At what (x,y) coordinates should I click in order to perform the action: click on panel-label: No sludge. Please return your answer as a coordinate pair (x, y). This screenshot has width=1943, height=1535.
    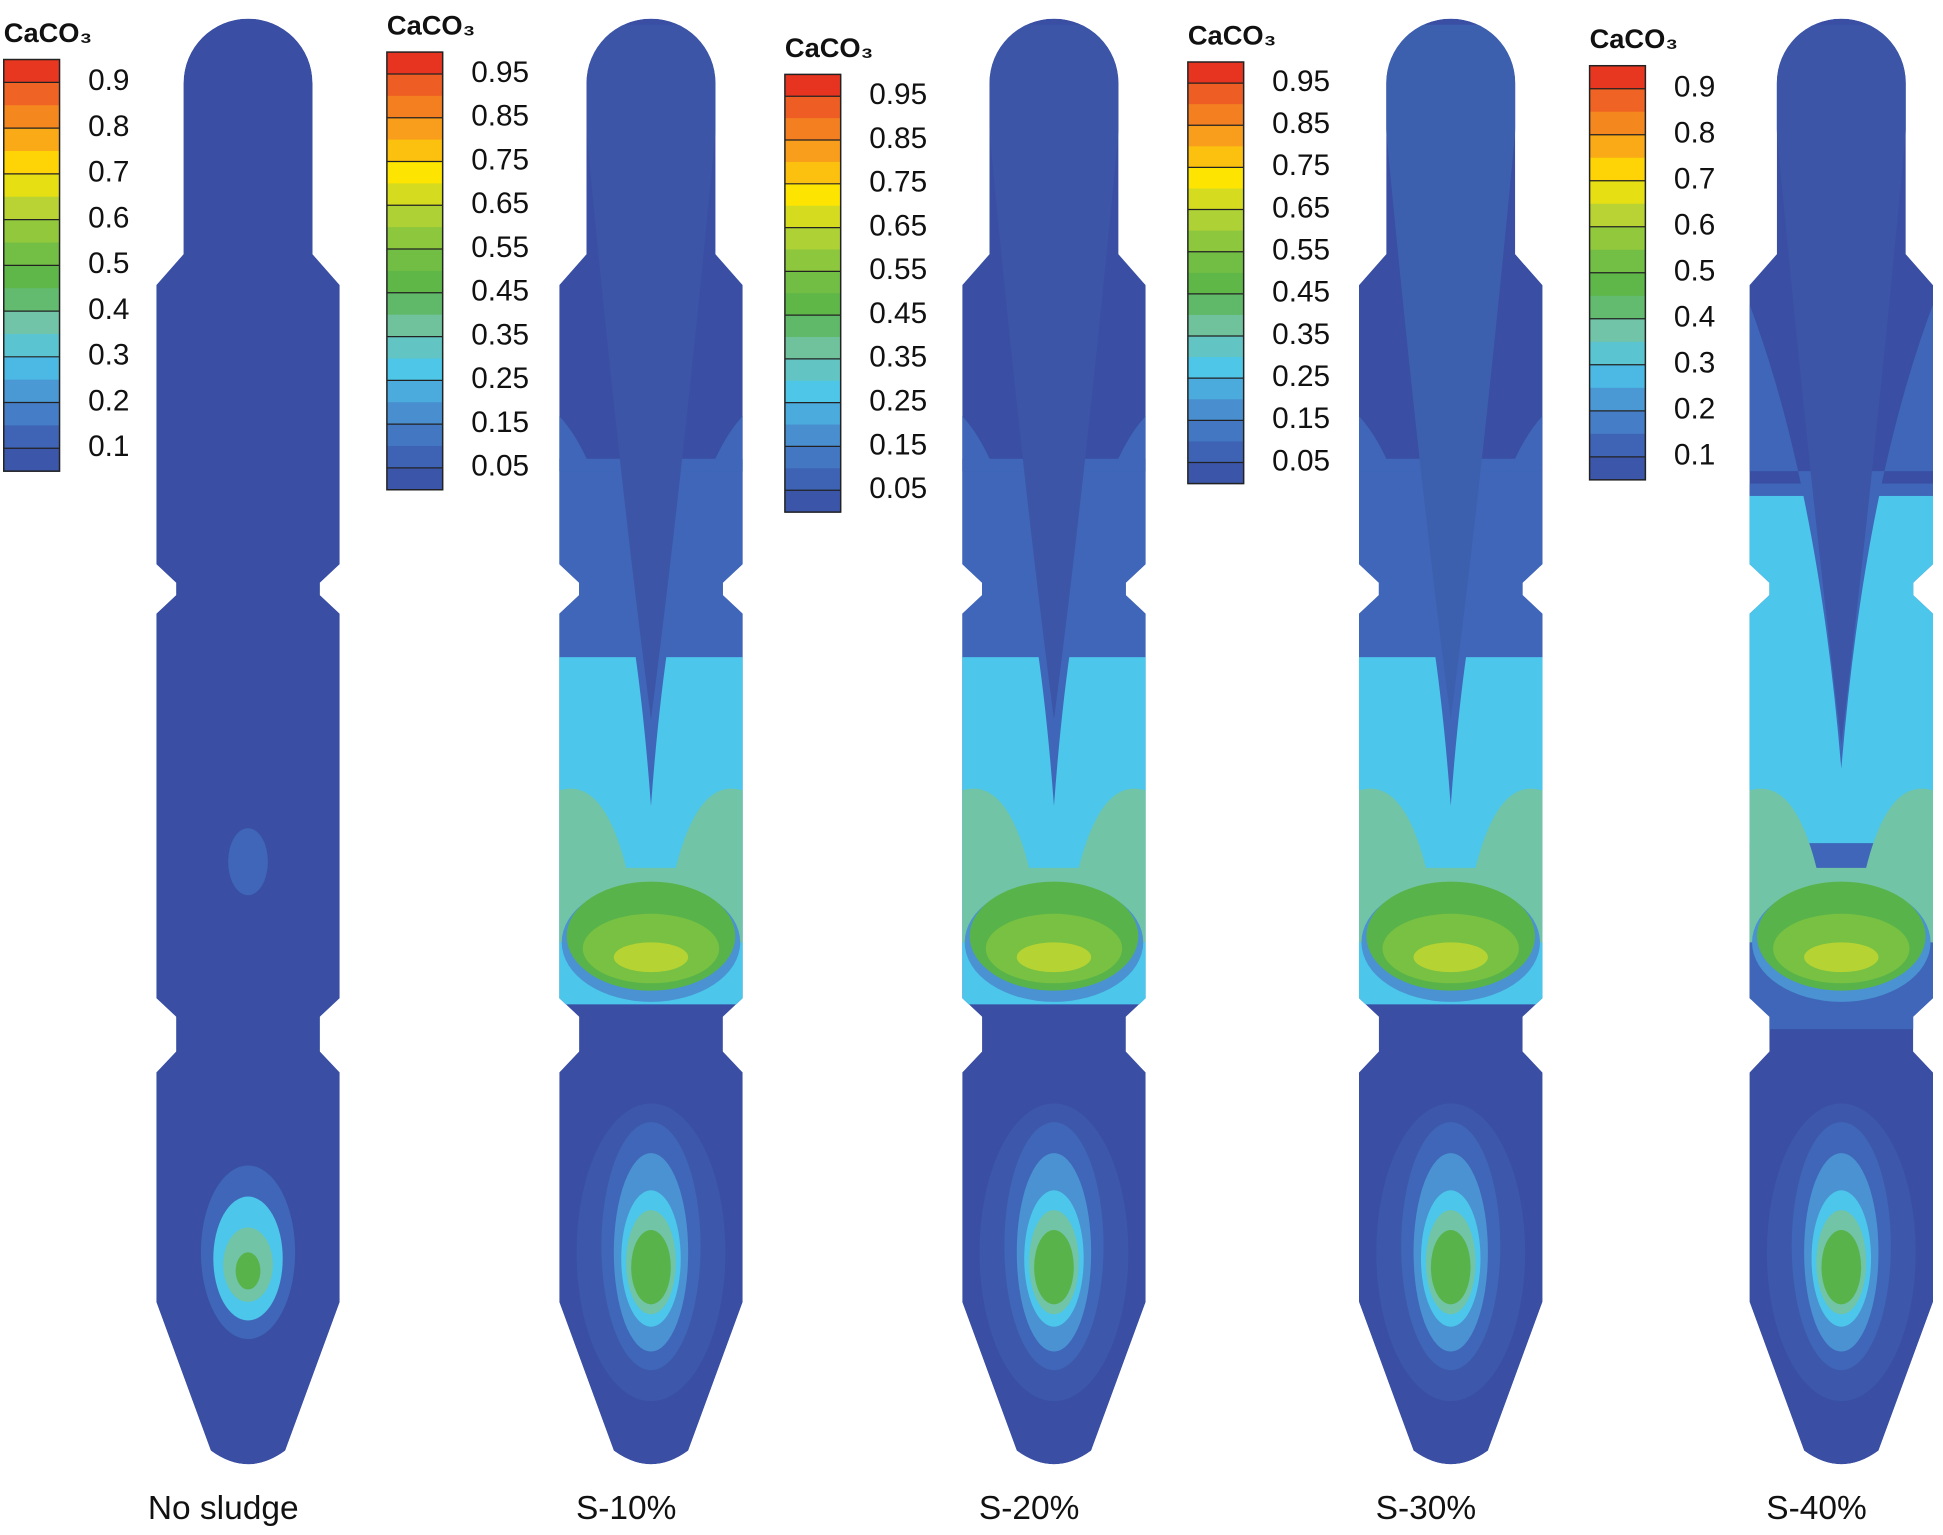
    Looking at the image, I should click on (223, 1508).